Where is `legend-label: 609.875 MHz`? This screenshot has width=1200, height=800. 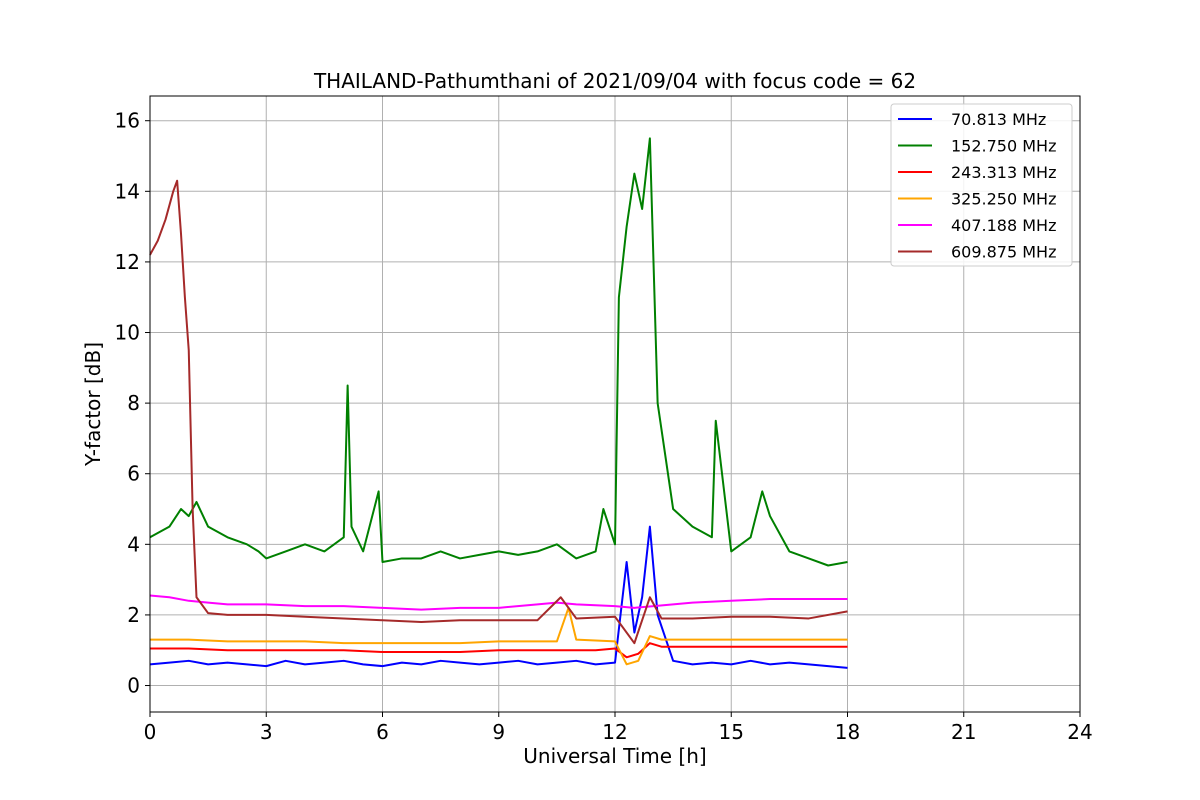
legend-label: 609.875 MHz is located at coordinates (1003, 252).